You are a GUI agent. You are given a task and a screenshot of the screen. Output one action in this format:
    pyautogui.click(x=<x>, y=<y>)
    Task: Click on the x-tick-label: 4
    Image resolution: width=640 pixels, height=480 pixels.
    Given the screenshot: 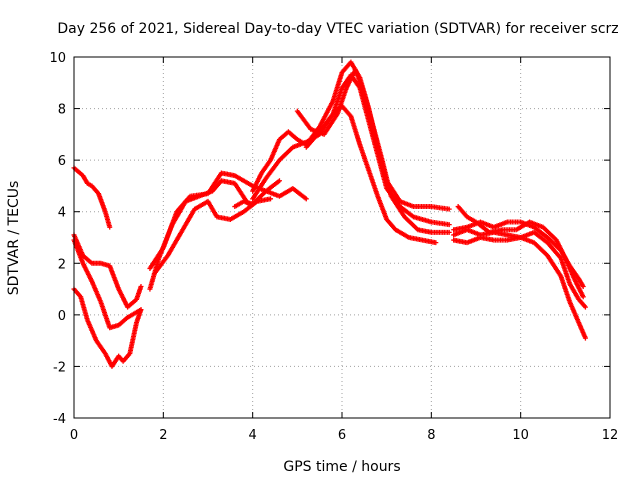 What is the action you would take?
    pyautogui.click(x=253, y=435)
    